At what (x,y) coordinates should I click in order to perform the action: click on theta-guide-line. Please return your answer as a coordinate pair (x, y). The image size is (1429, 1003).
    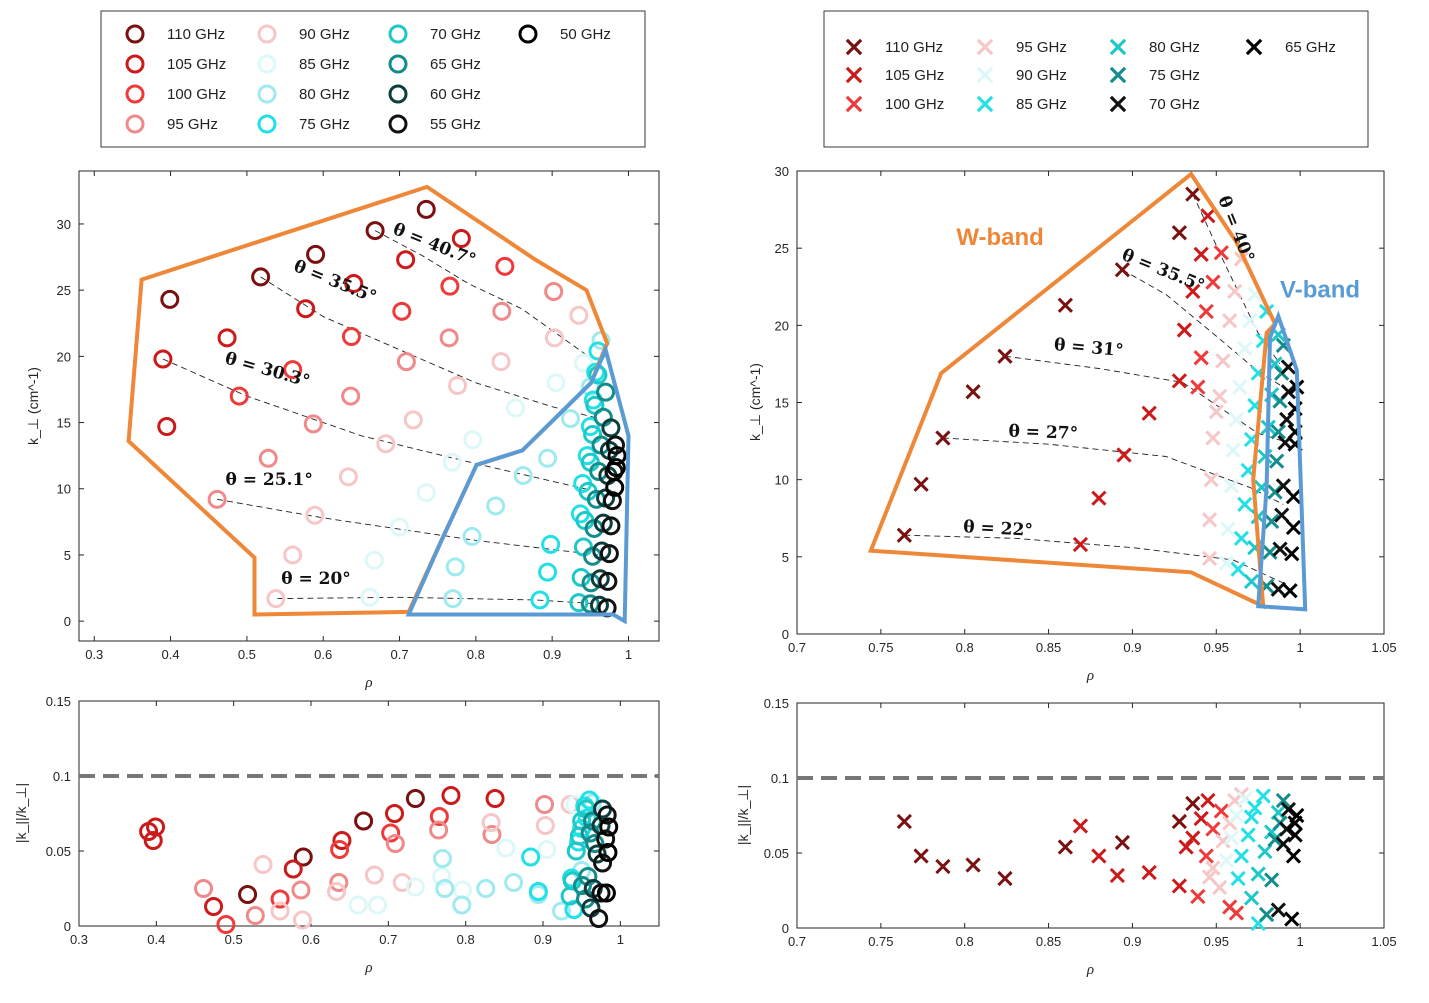
    Looking at the image, I should click on (437, 600).